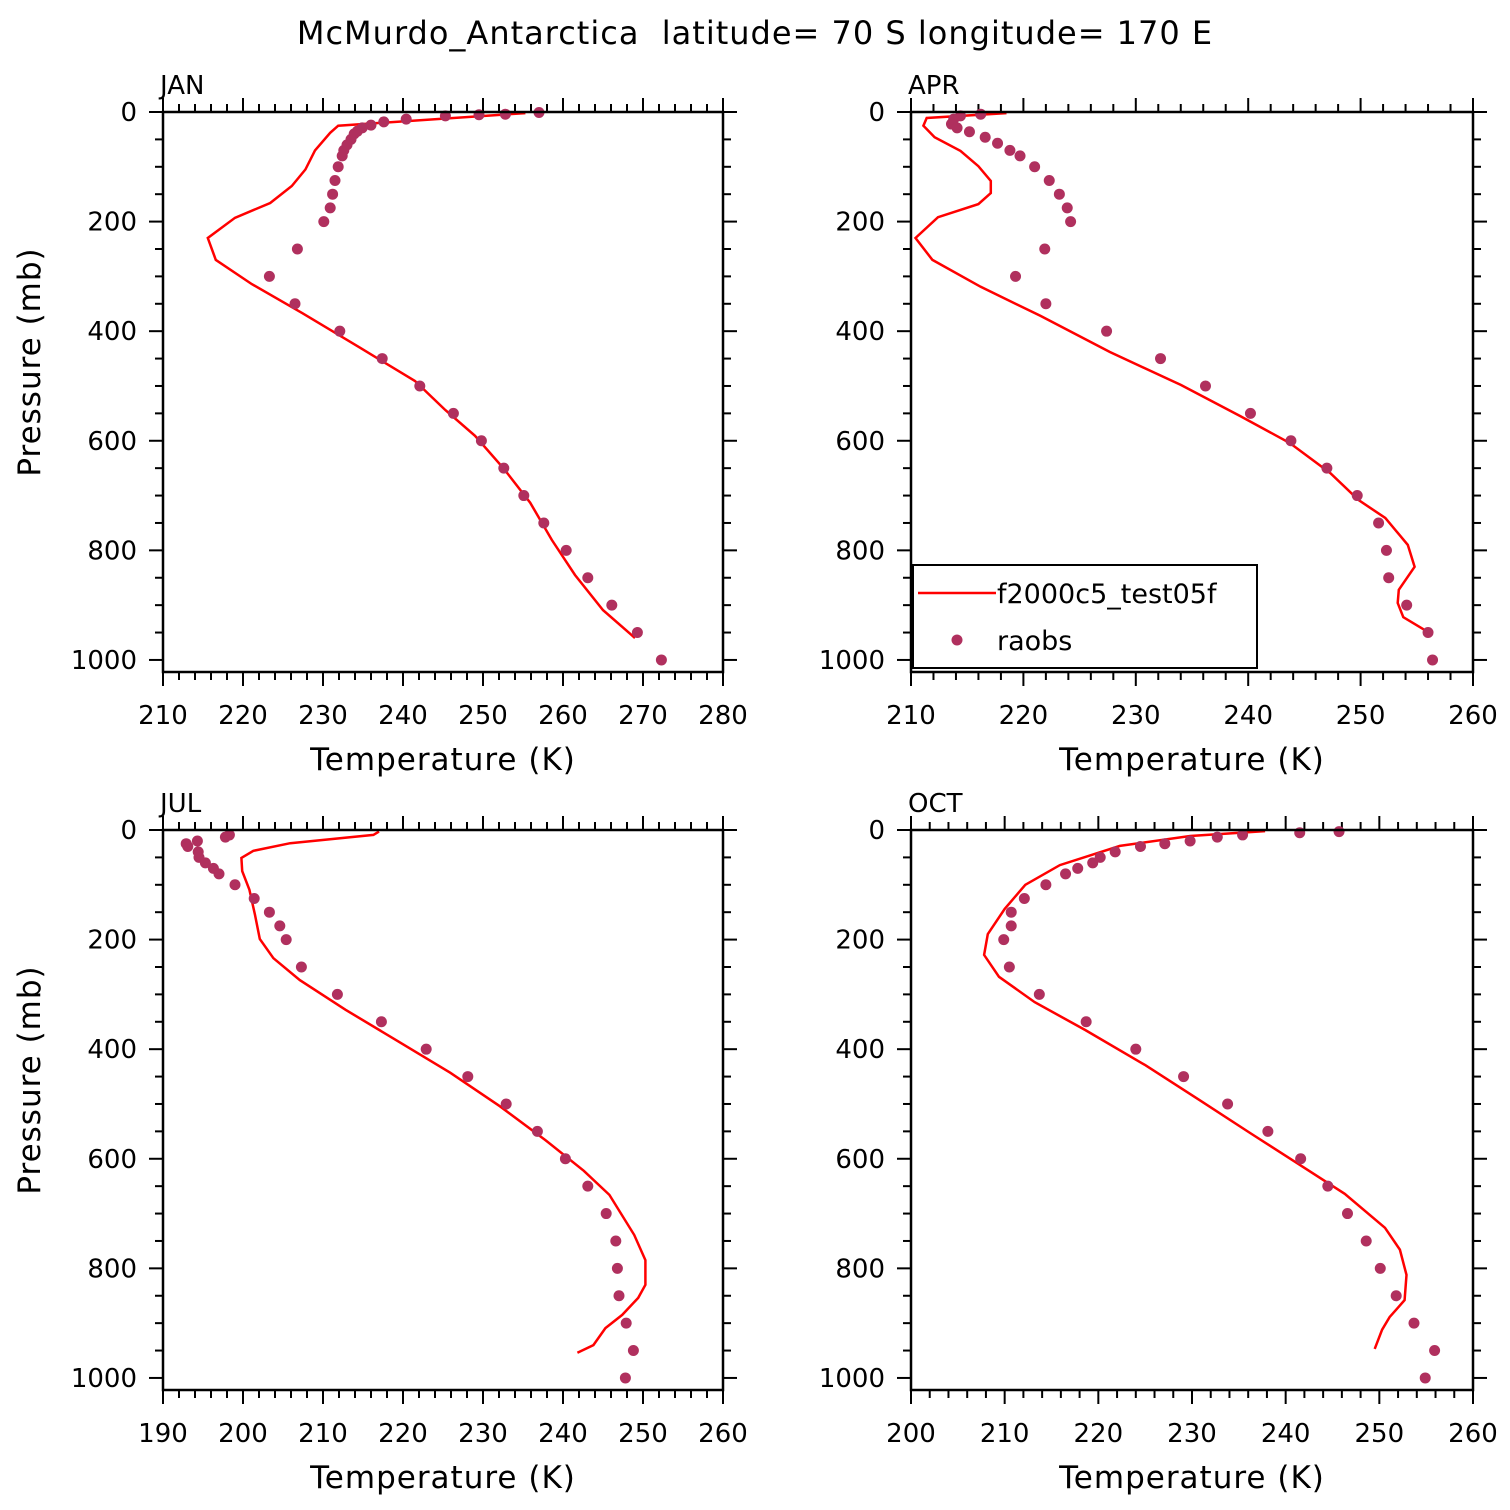  I want to click on panel-label: APR, so click(934, 86).